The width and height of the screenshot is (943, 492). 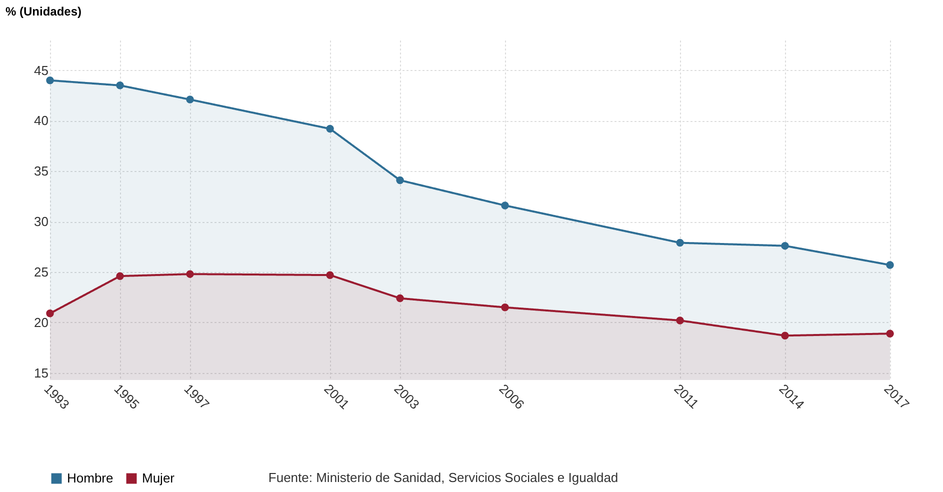 What do you see at coordinates (90, 478) in the screenshot?
I see `legend-label: Hombre` at bounding box center [90, 478].